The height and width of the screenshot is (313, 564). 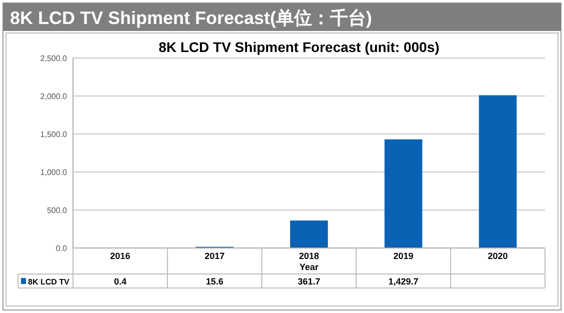 I want to click on x-tick-label: 2016, so click(x=120, y=256).